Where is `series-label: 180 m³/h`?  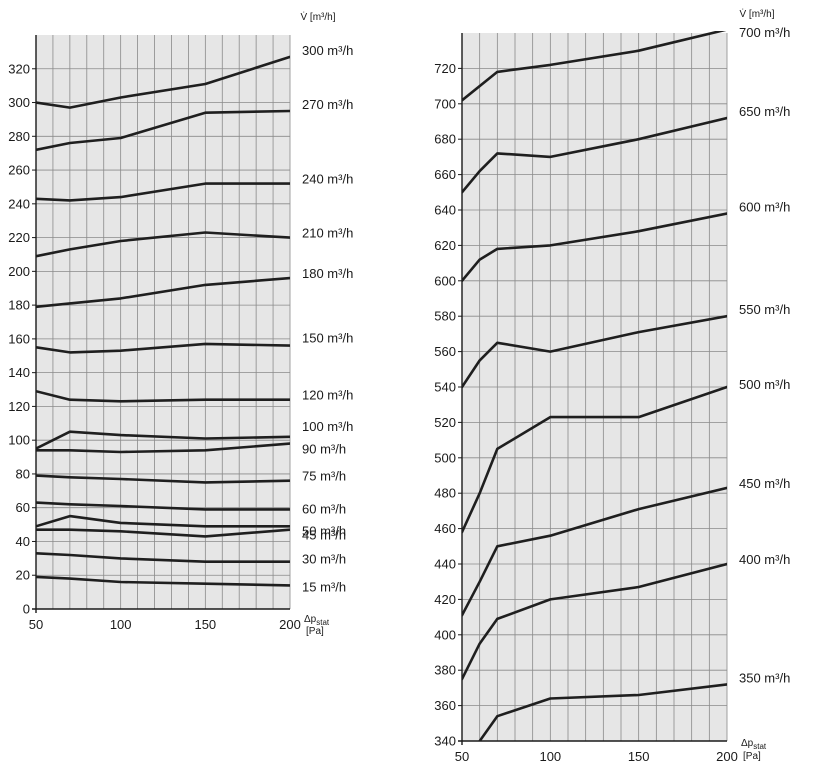 series-label: 180 m³/h is located at coordinates (327, 273).